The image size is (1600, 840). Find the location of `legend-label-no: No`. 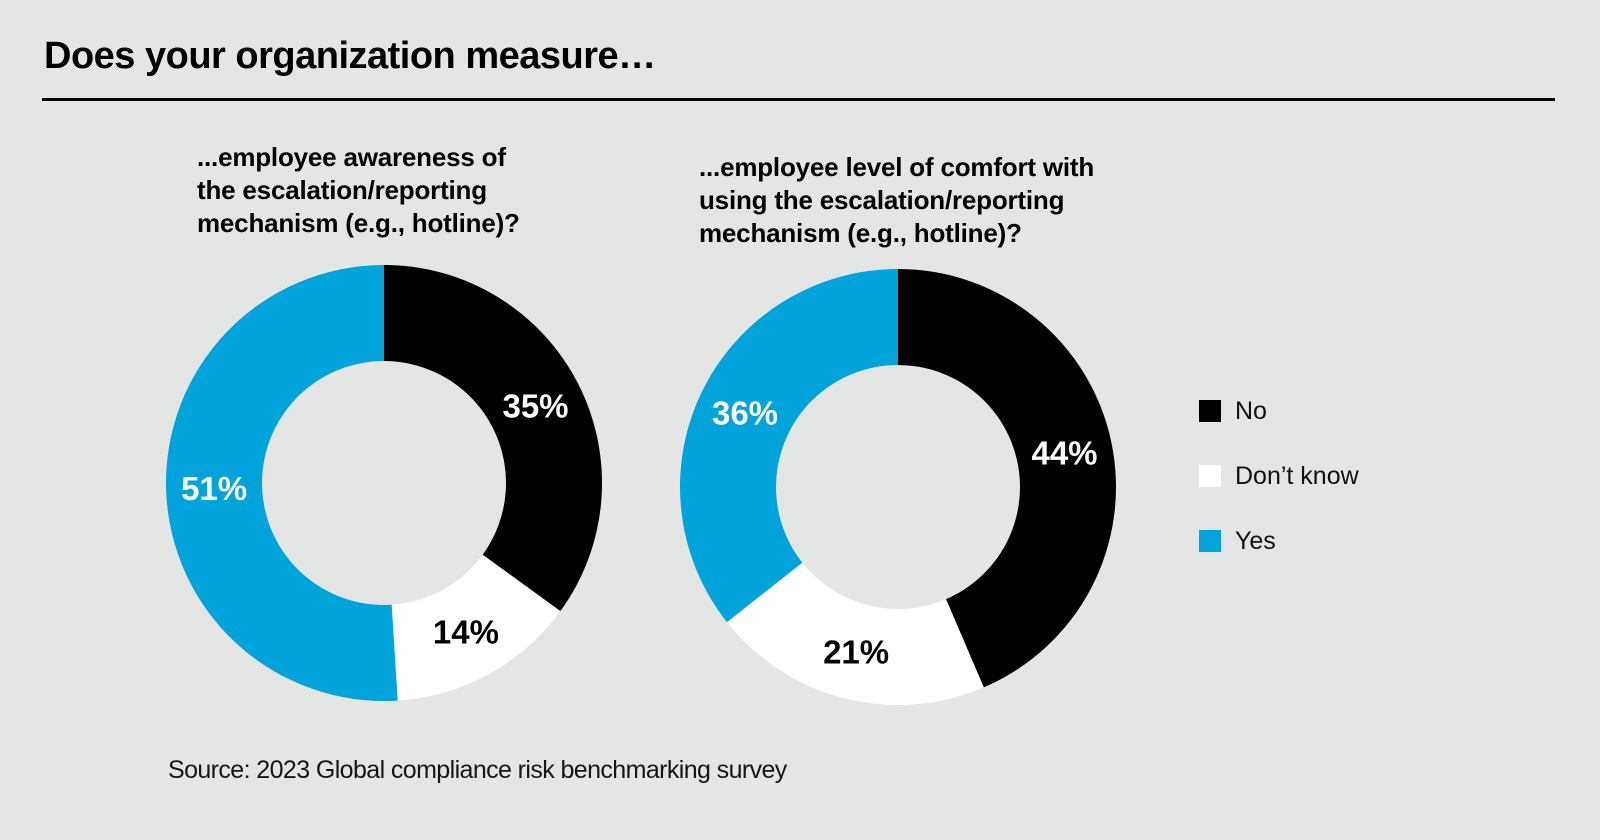

legend-label-no: No is located at coordinates (1251, 411).